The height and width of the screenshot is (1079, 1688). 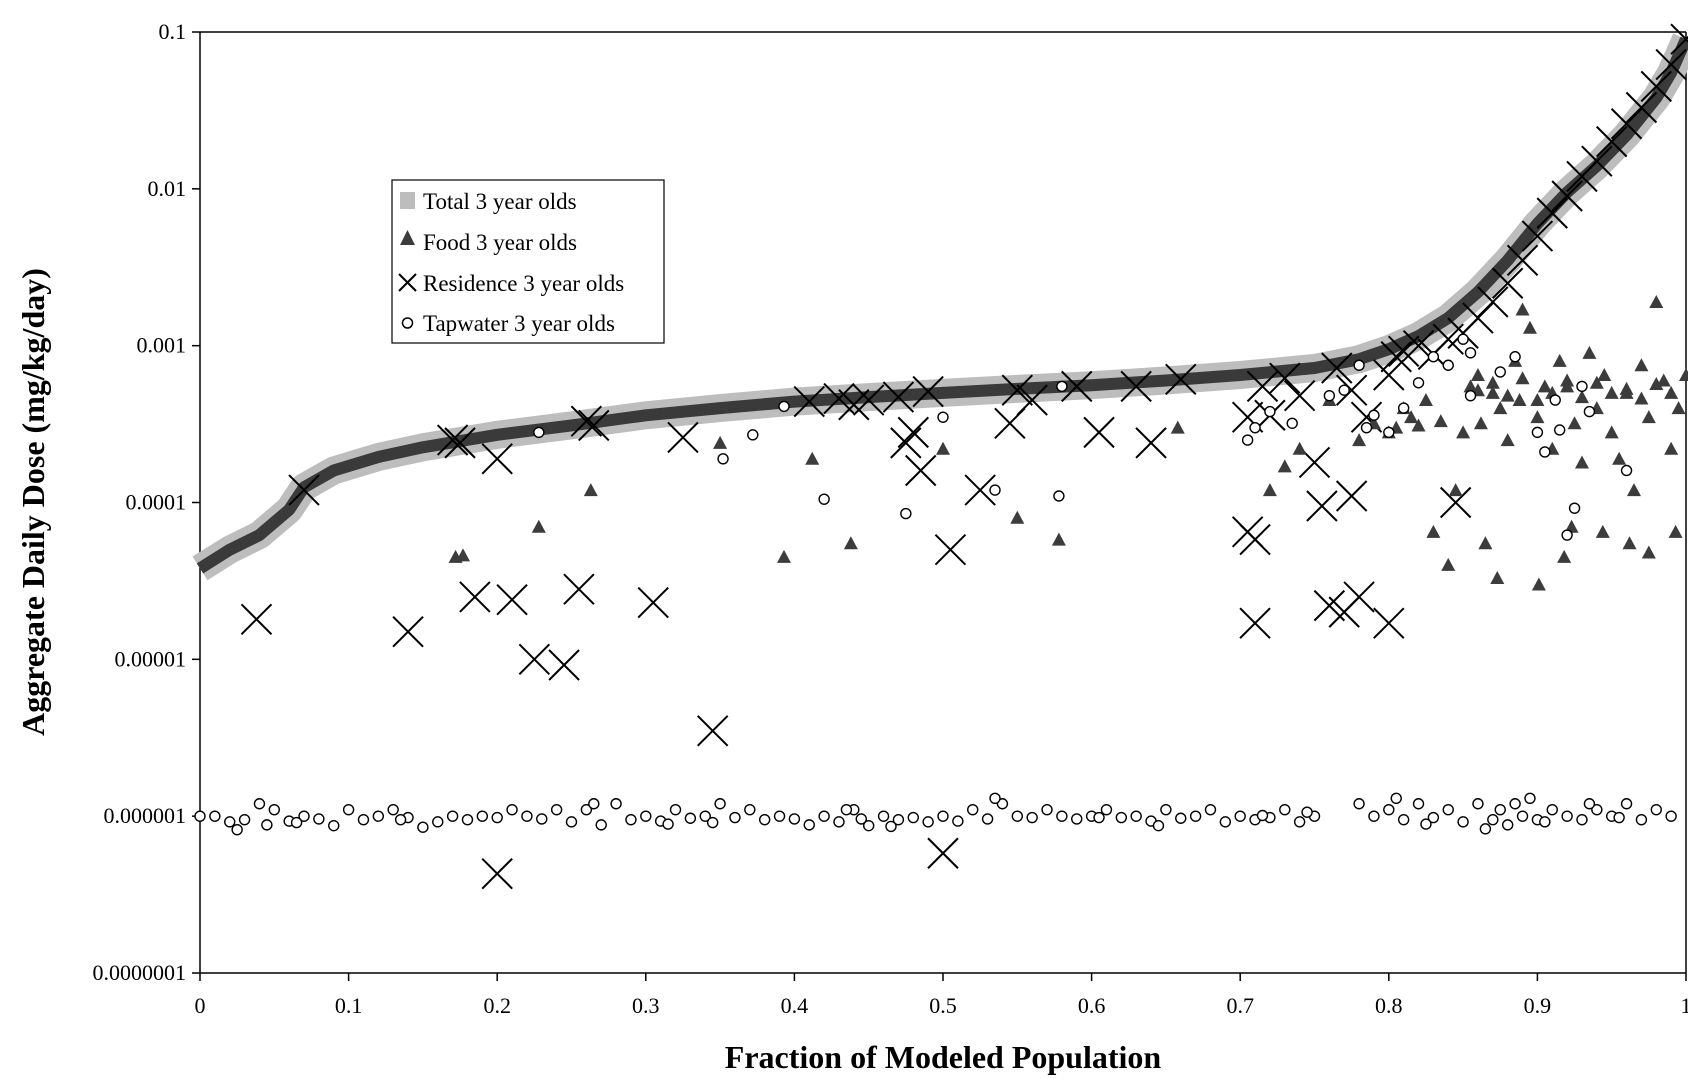 What do you see at coordinates (349, 1005) in the screenshot?
I see `x-tick-label: 0.1` at bounding box center [349, 1005].